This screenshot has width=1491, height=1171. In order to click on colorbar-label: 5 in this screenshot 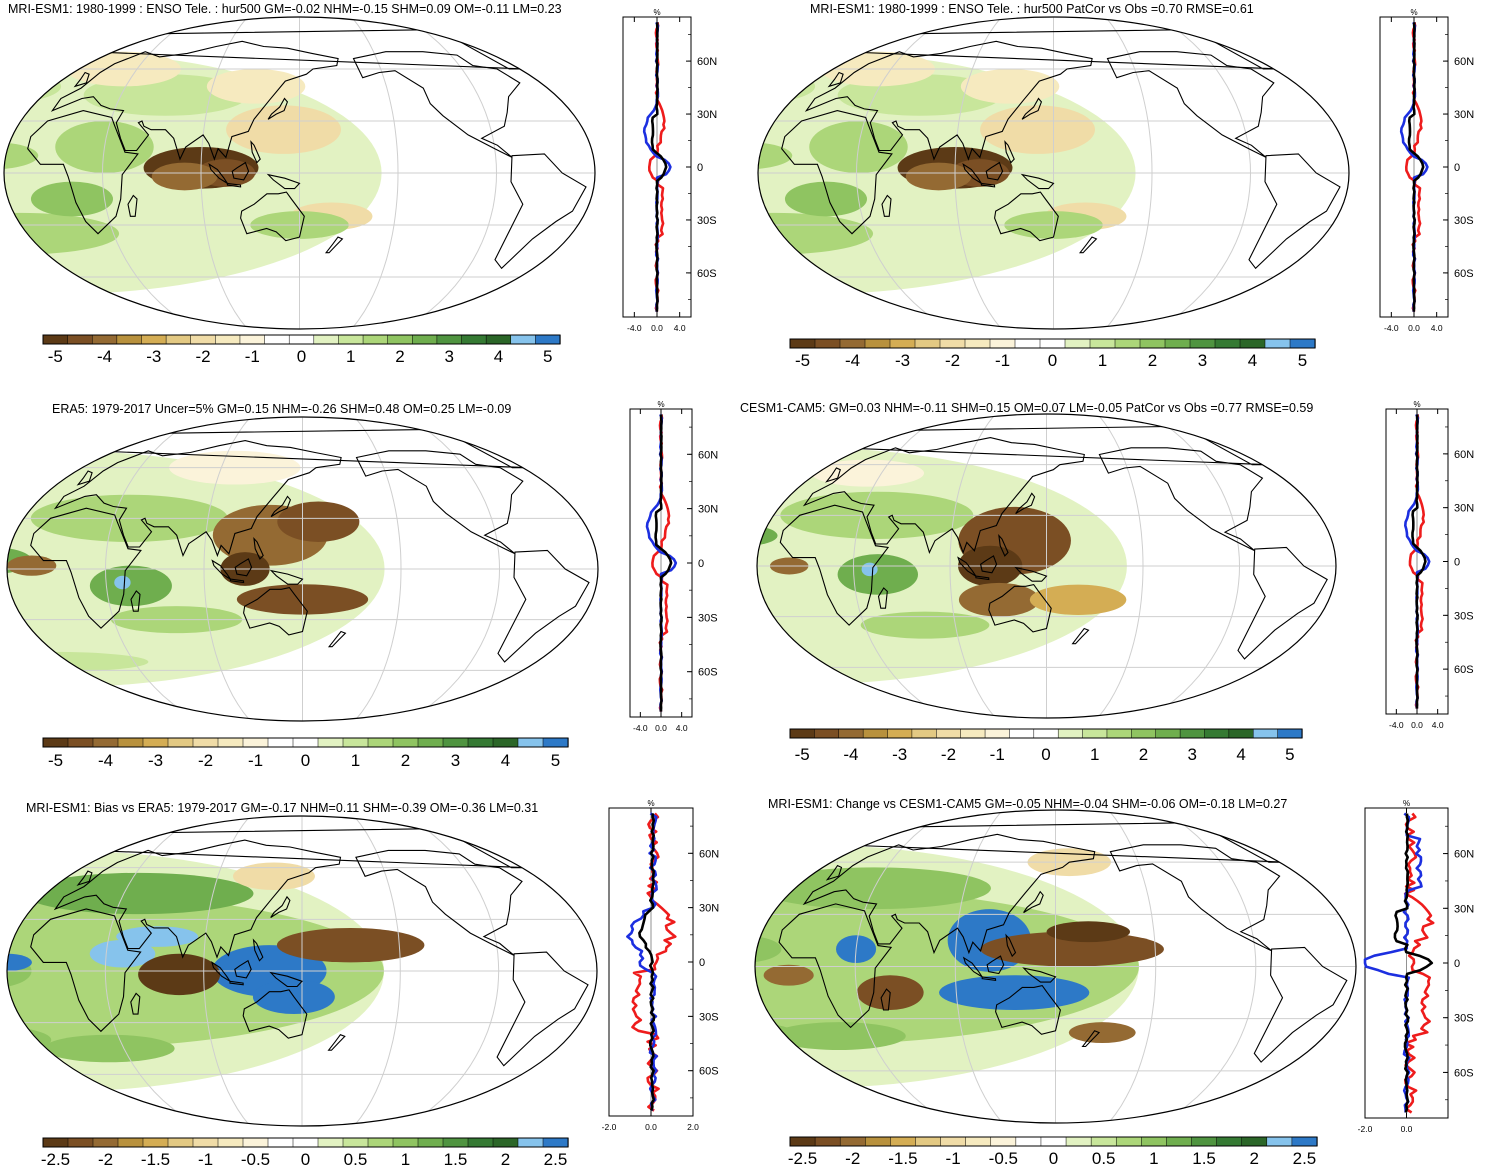, I will do `click(547, 356)`.